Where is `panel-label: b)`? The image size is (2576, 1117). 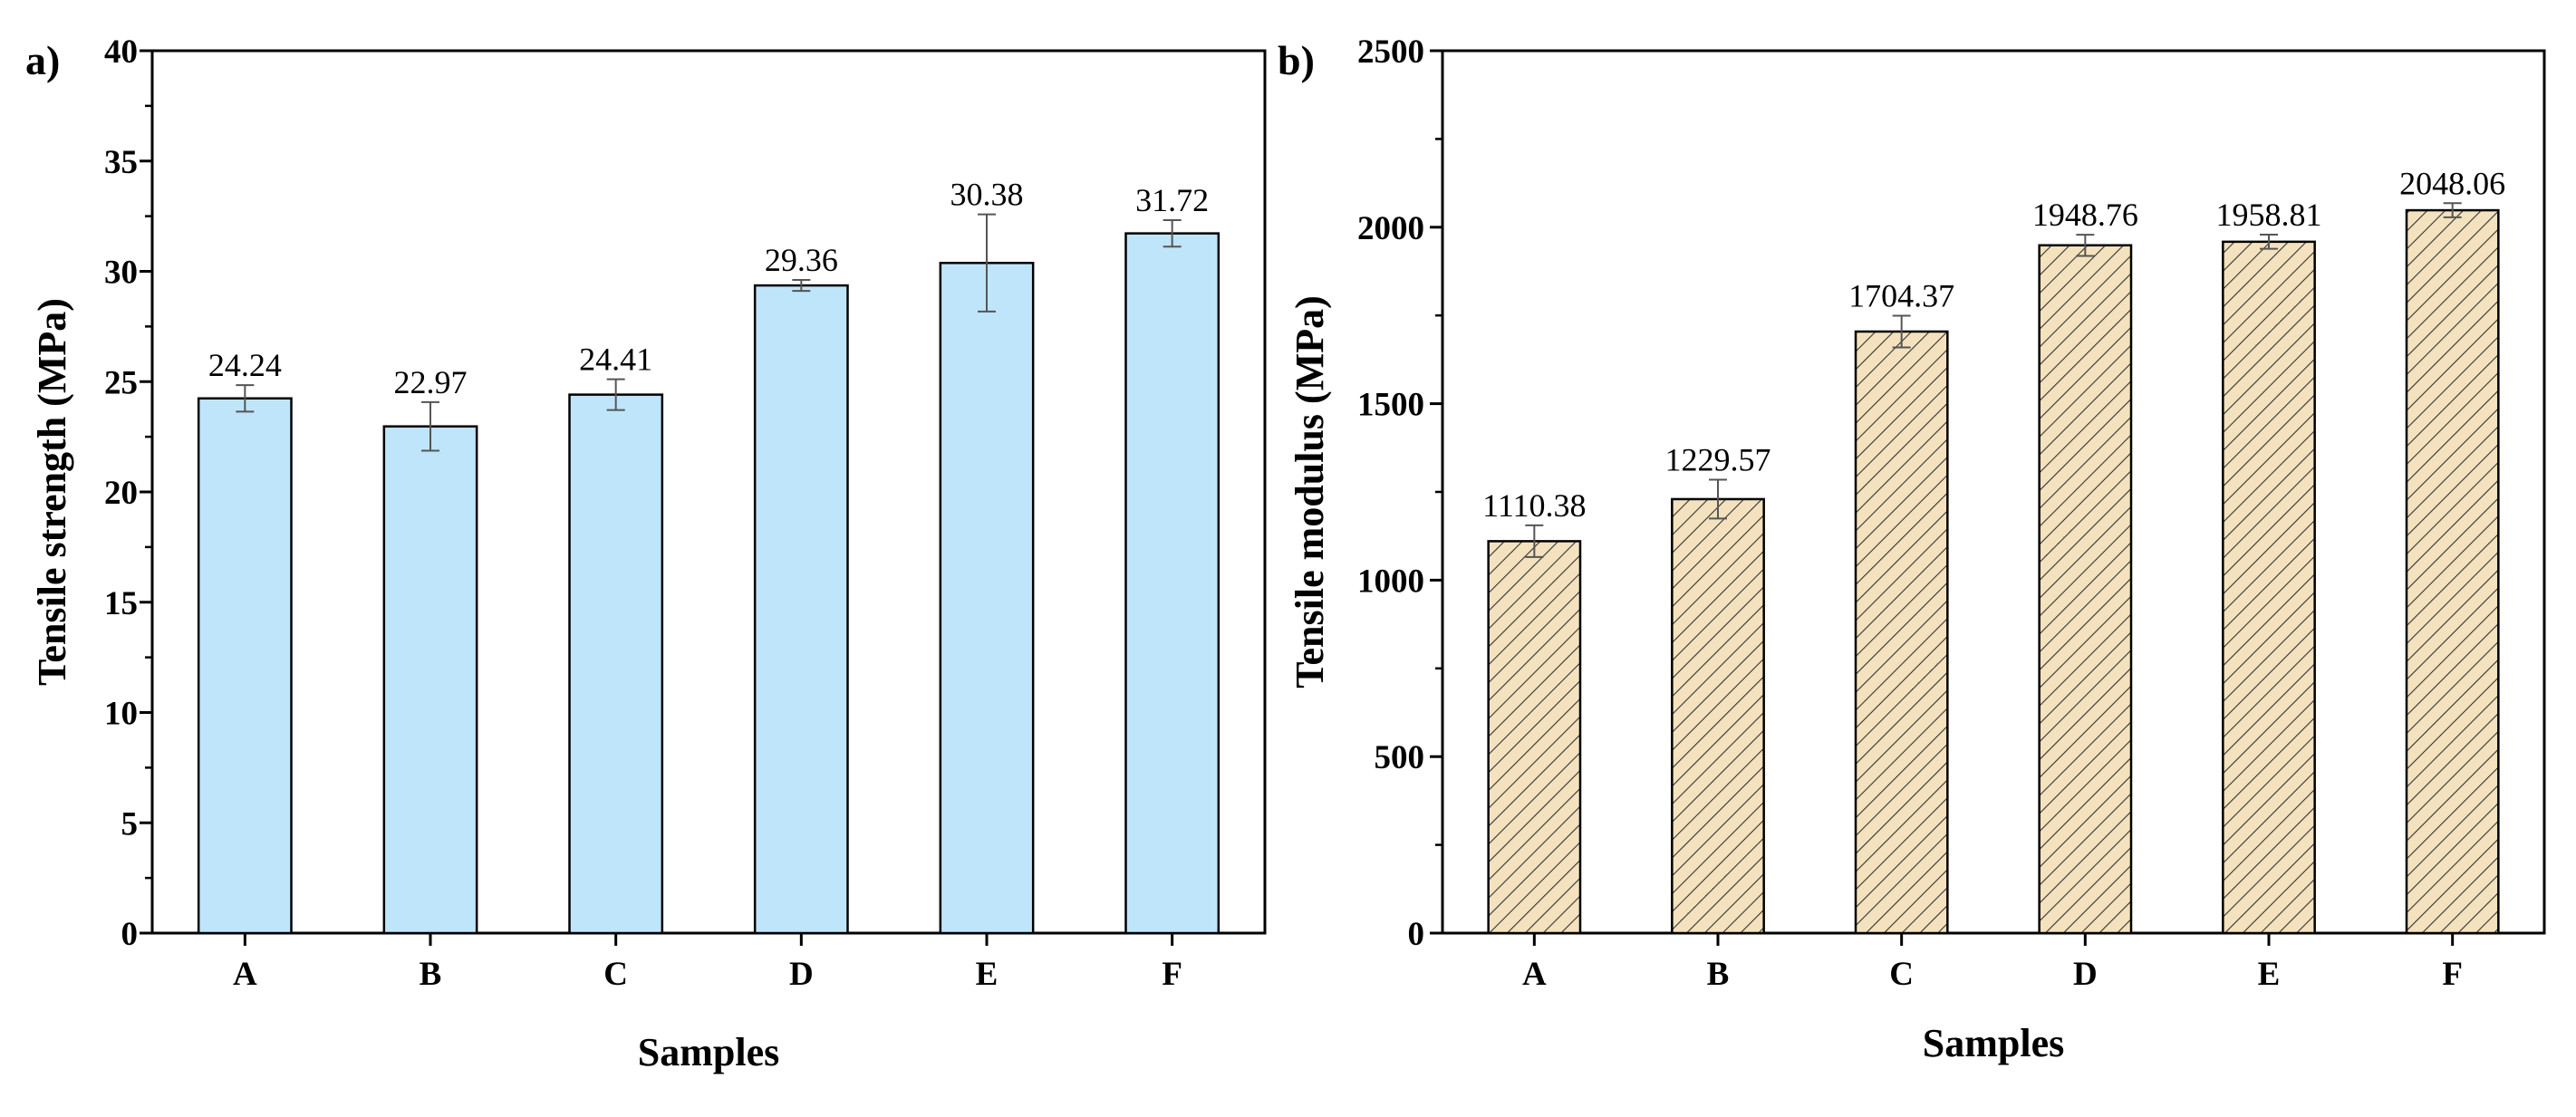 panel-label: b) is located at coordinates (1296, 60).